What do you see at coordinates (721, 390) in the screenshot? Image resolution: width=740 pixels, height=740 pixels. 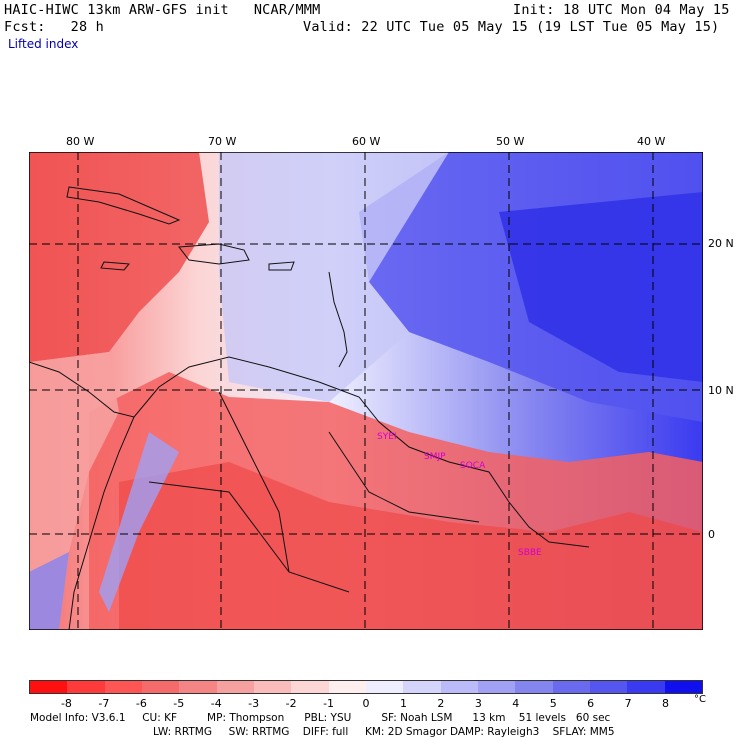 I see `lat-label-10n: 10 N` at bounding box center [721, 390].